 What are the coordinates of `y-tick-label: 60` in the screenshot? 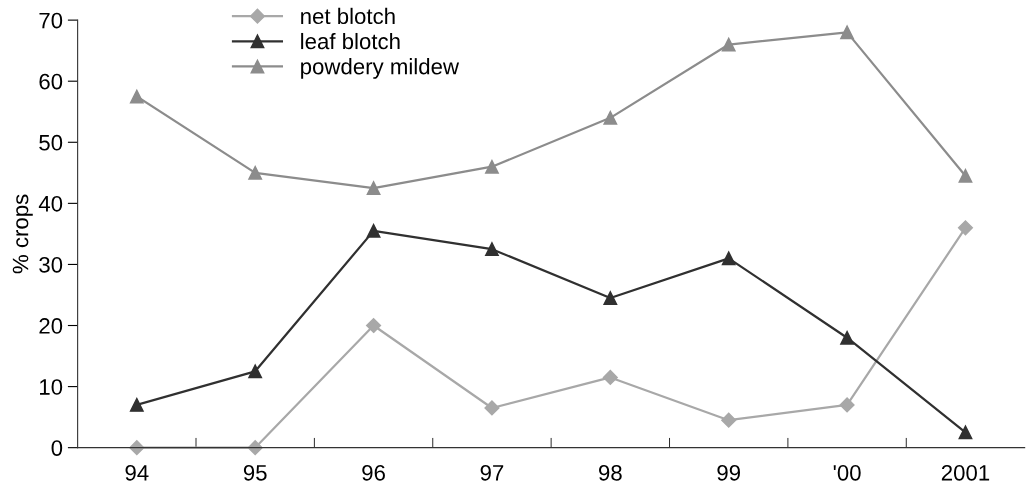 It's located at (51, 81).